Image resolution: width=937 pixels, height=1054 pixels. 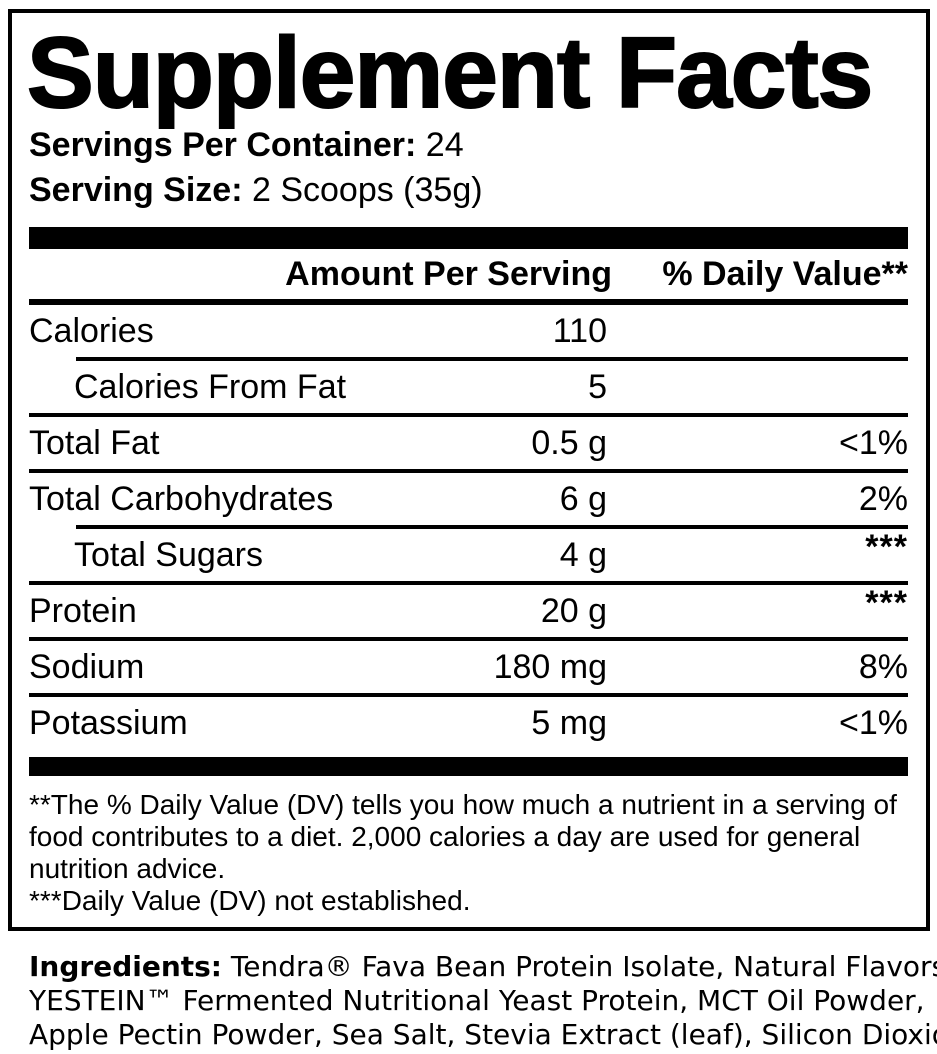 I want to click on servings-per-container-line: Servings Per Container: 24, so click(x=468, y=145).